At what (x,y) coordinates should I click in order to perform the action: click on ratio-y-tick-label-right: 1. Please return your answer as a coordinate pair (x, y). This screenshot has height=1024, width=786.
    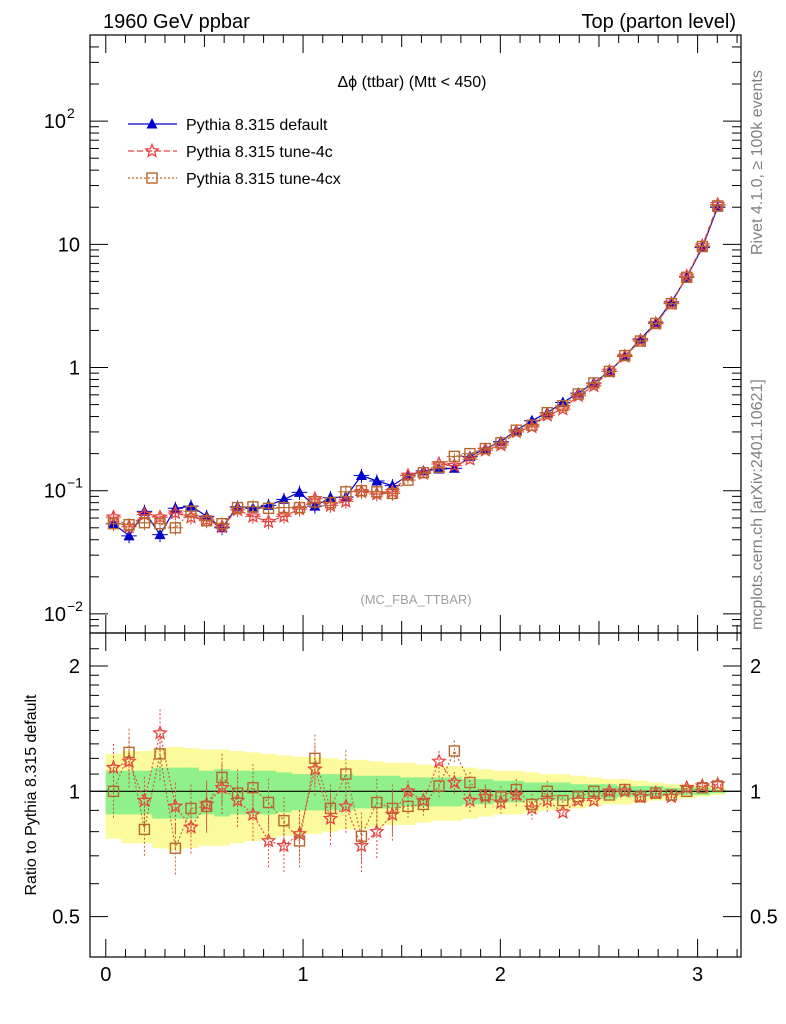
    Looking at the image, I should click on (755, 792).